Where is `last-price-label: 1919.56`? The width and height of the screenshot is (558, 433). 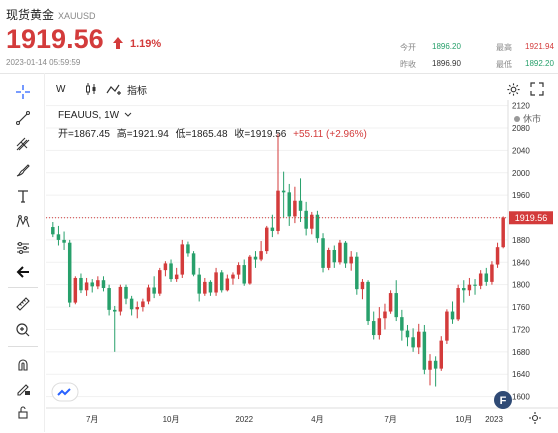 last-price-label: 1919.56 is located at coordinates (531, 218).